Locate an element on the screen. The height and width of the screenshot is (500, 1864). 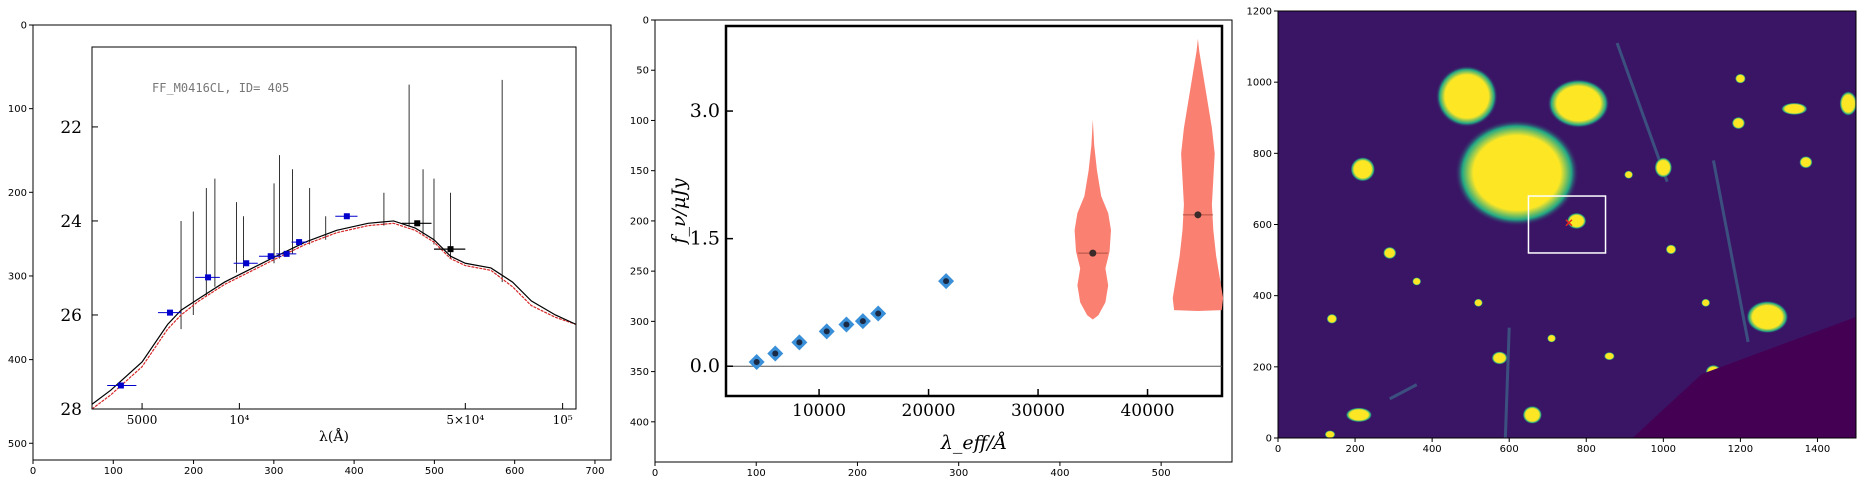
outer-y-tick-label: 50 is located at coordinates (642, 71).